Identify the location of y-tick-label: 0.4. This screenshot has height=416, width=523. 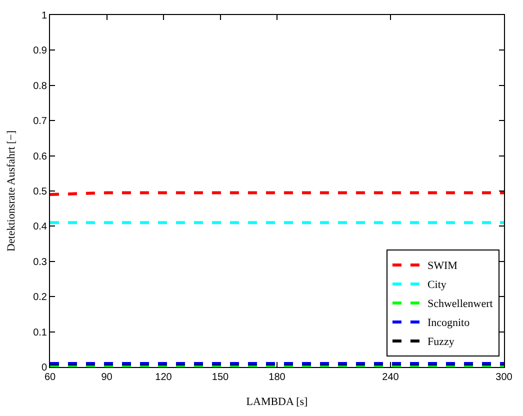
(40, 227).